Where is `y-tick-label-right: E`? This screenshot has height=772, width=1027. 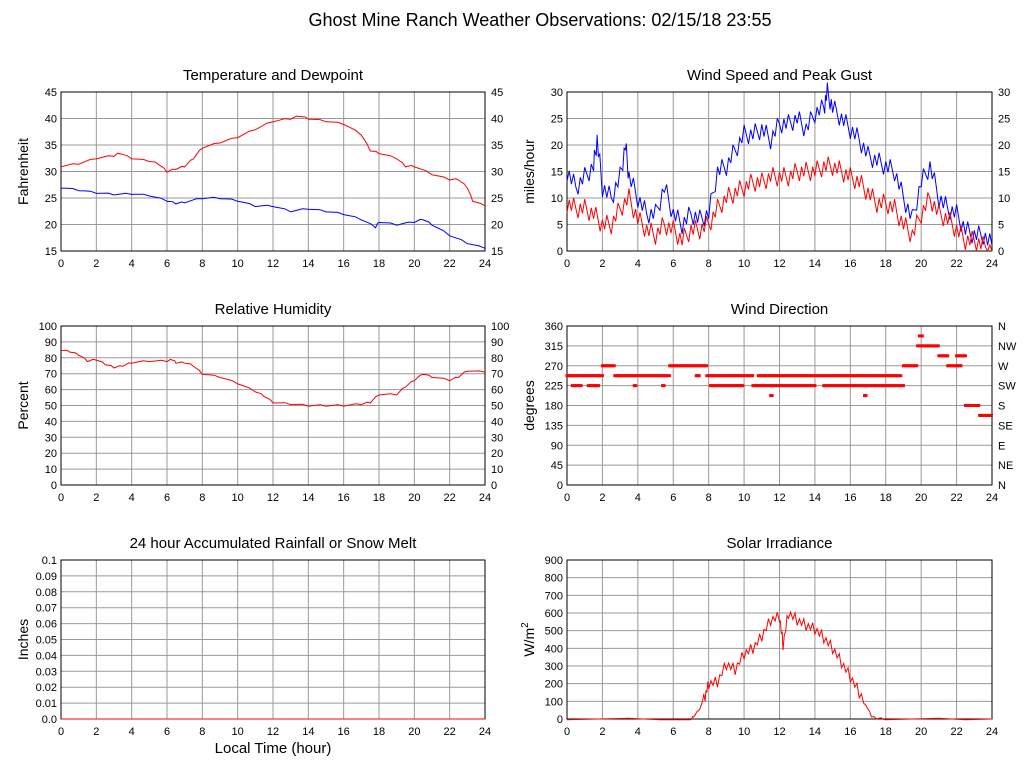 y-tick-label-right: E is located at coordinates (1001, 446).